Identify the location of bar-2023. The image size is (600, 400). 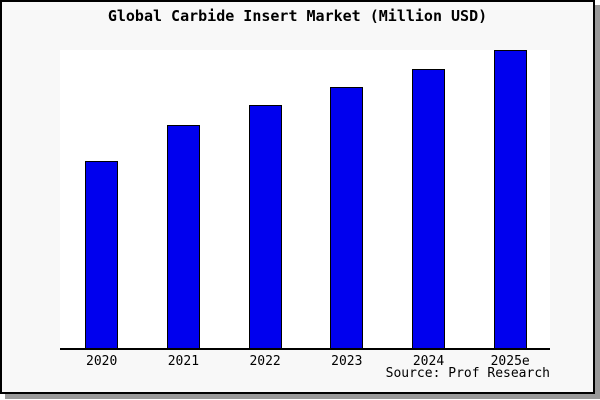
(347, 217).